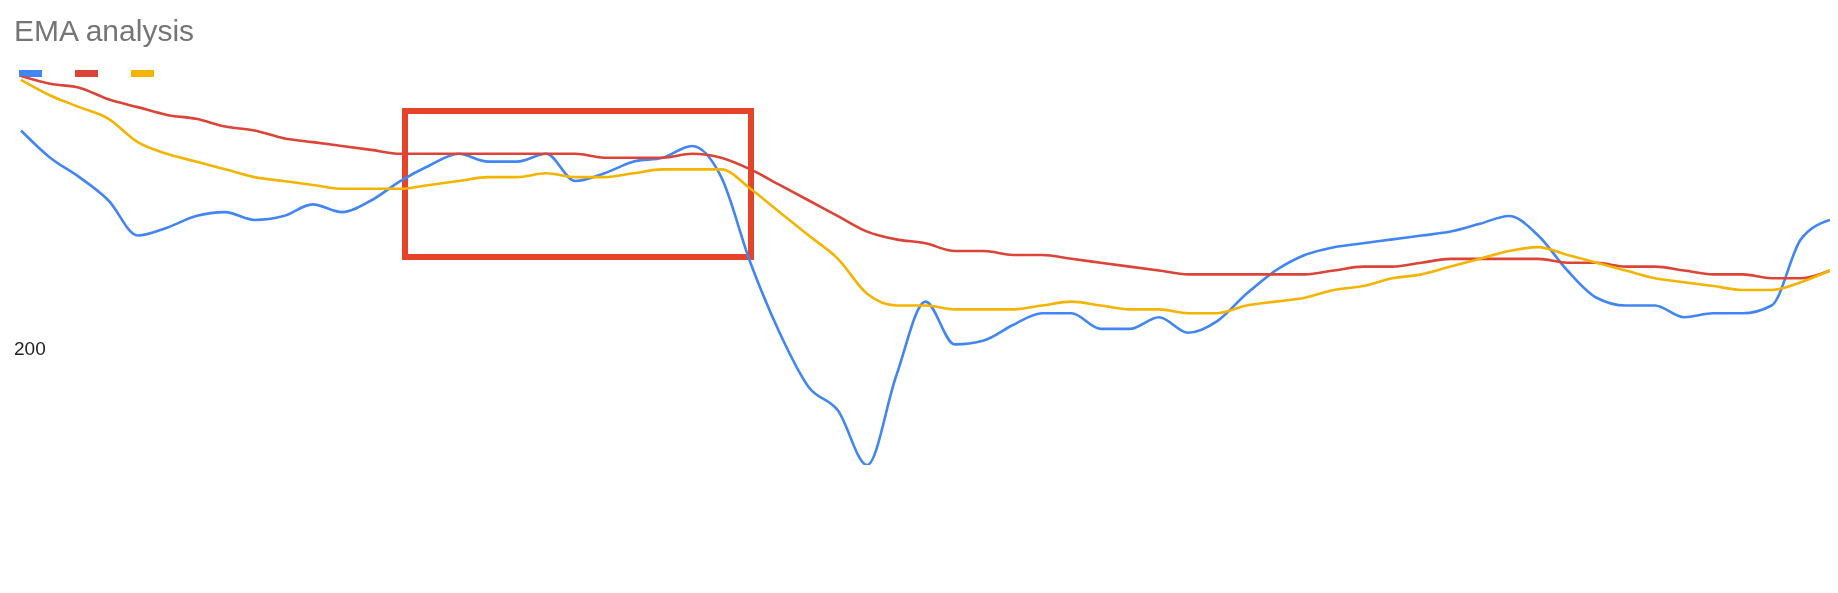 The height and width of the screenshot is (593, 1838). Describe the element at coordinates (104, 31) in the screenshot. I see `chart-title: EMA analysis` at that location.